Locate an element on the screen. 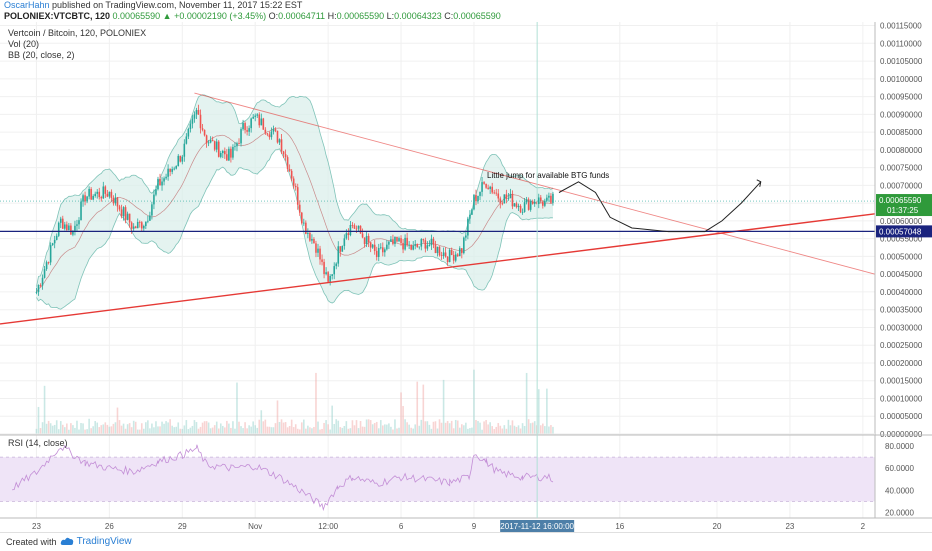  cloud-icon is located at coordinates (67, 542).